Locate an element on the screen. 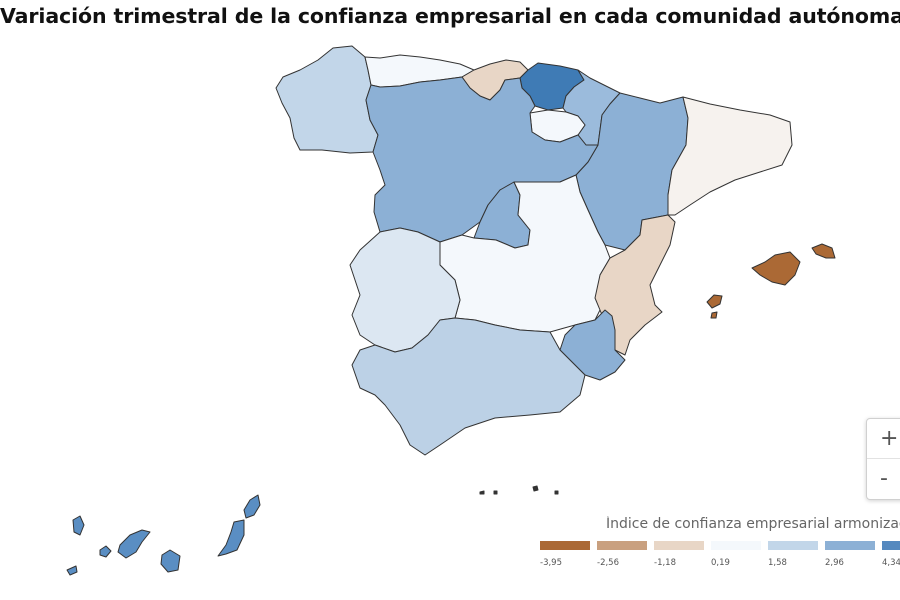  region-baleares-formentera is located at coordinates (714, 315).